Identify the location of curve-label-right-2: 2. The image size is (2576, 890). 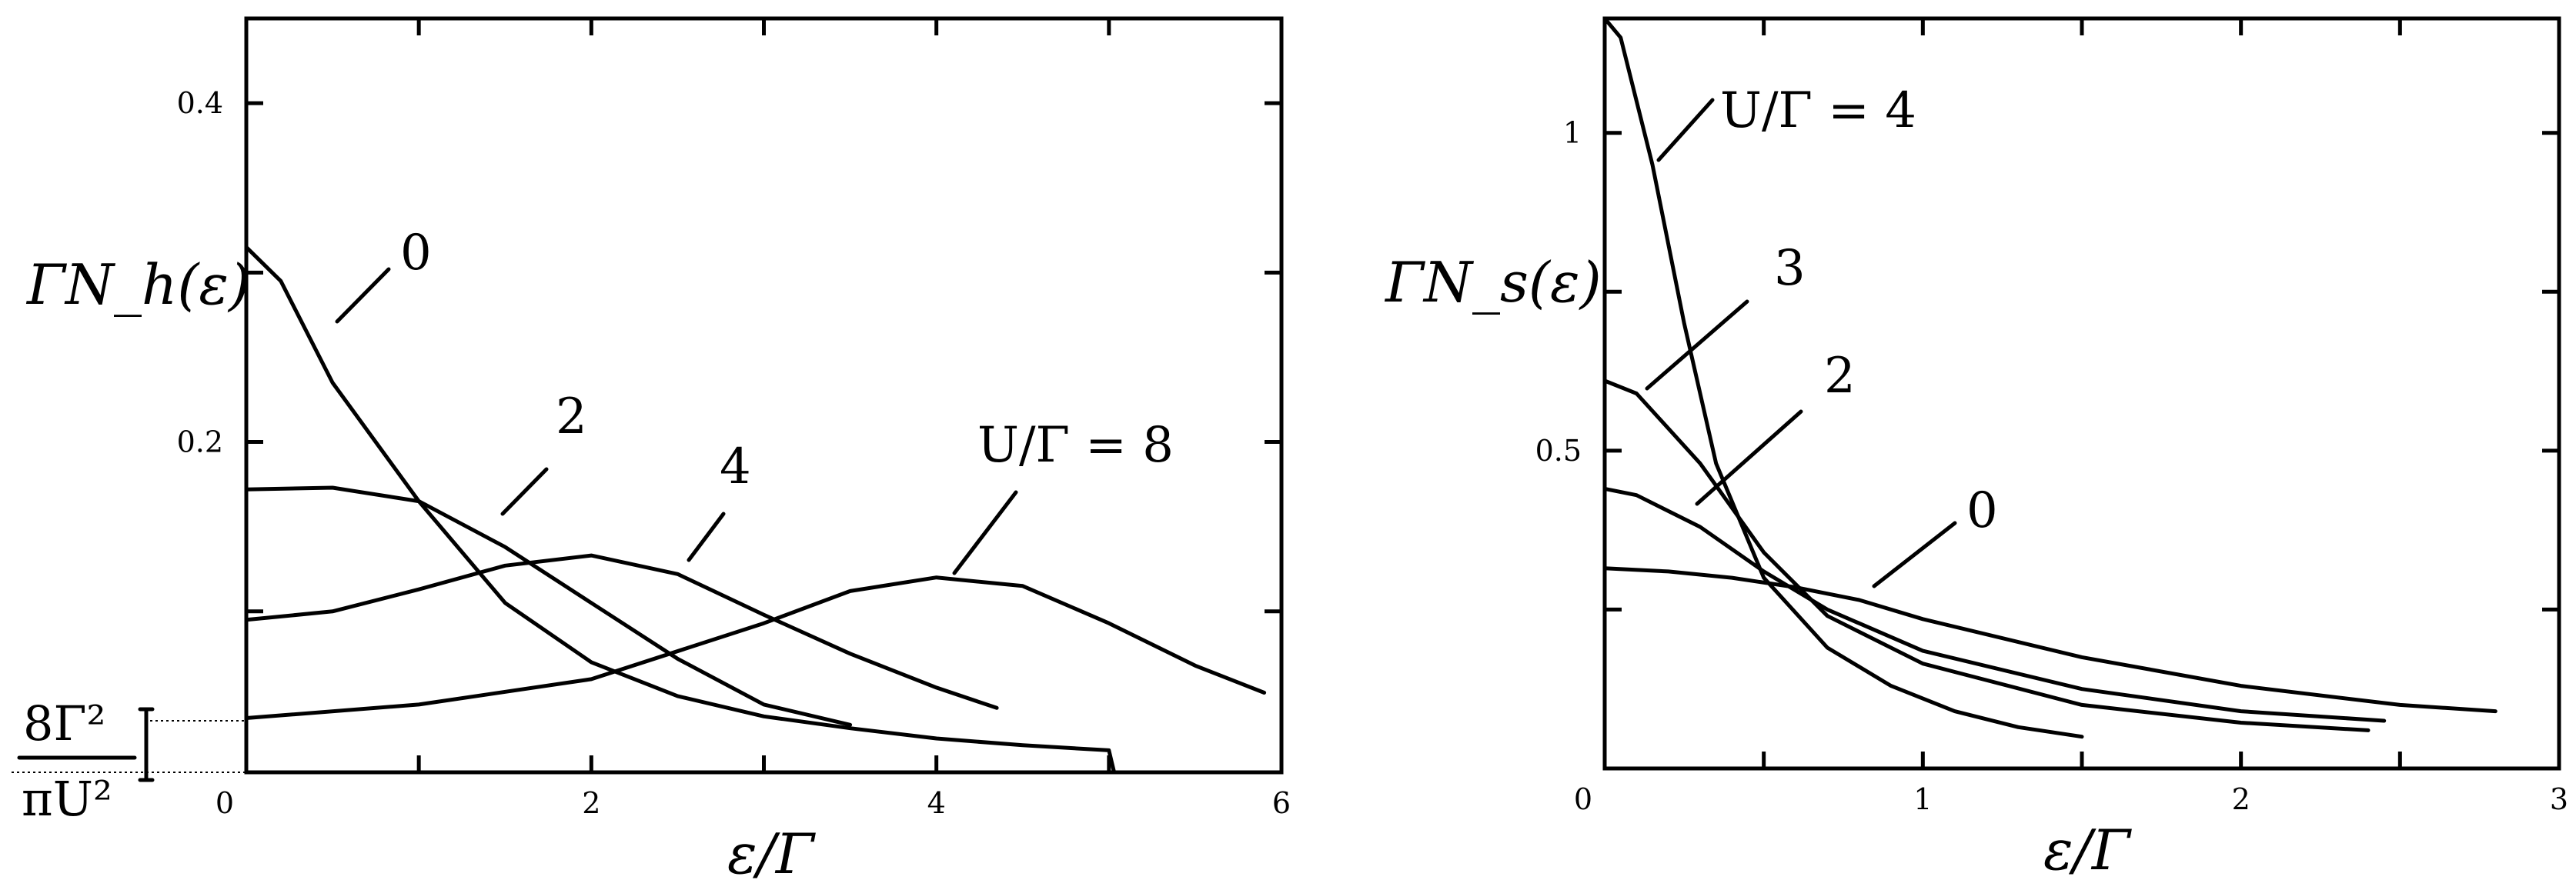
(1840, 376).